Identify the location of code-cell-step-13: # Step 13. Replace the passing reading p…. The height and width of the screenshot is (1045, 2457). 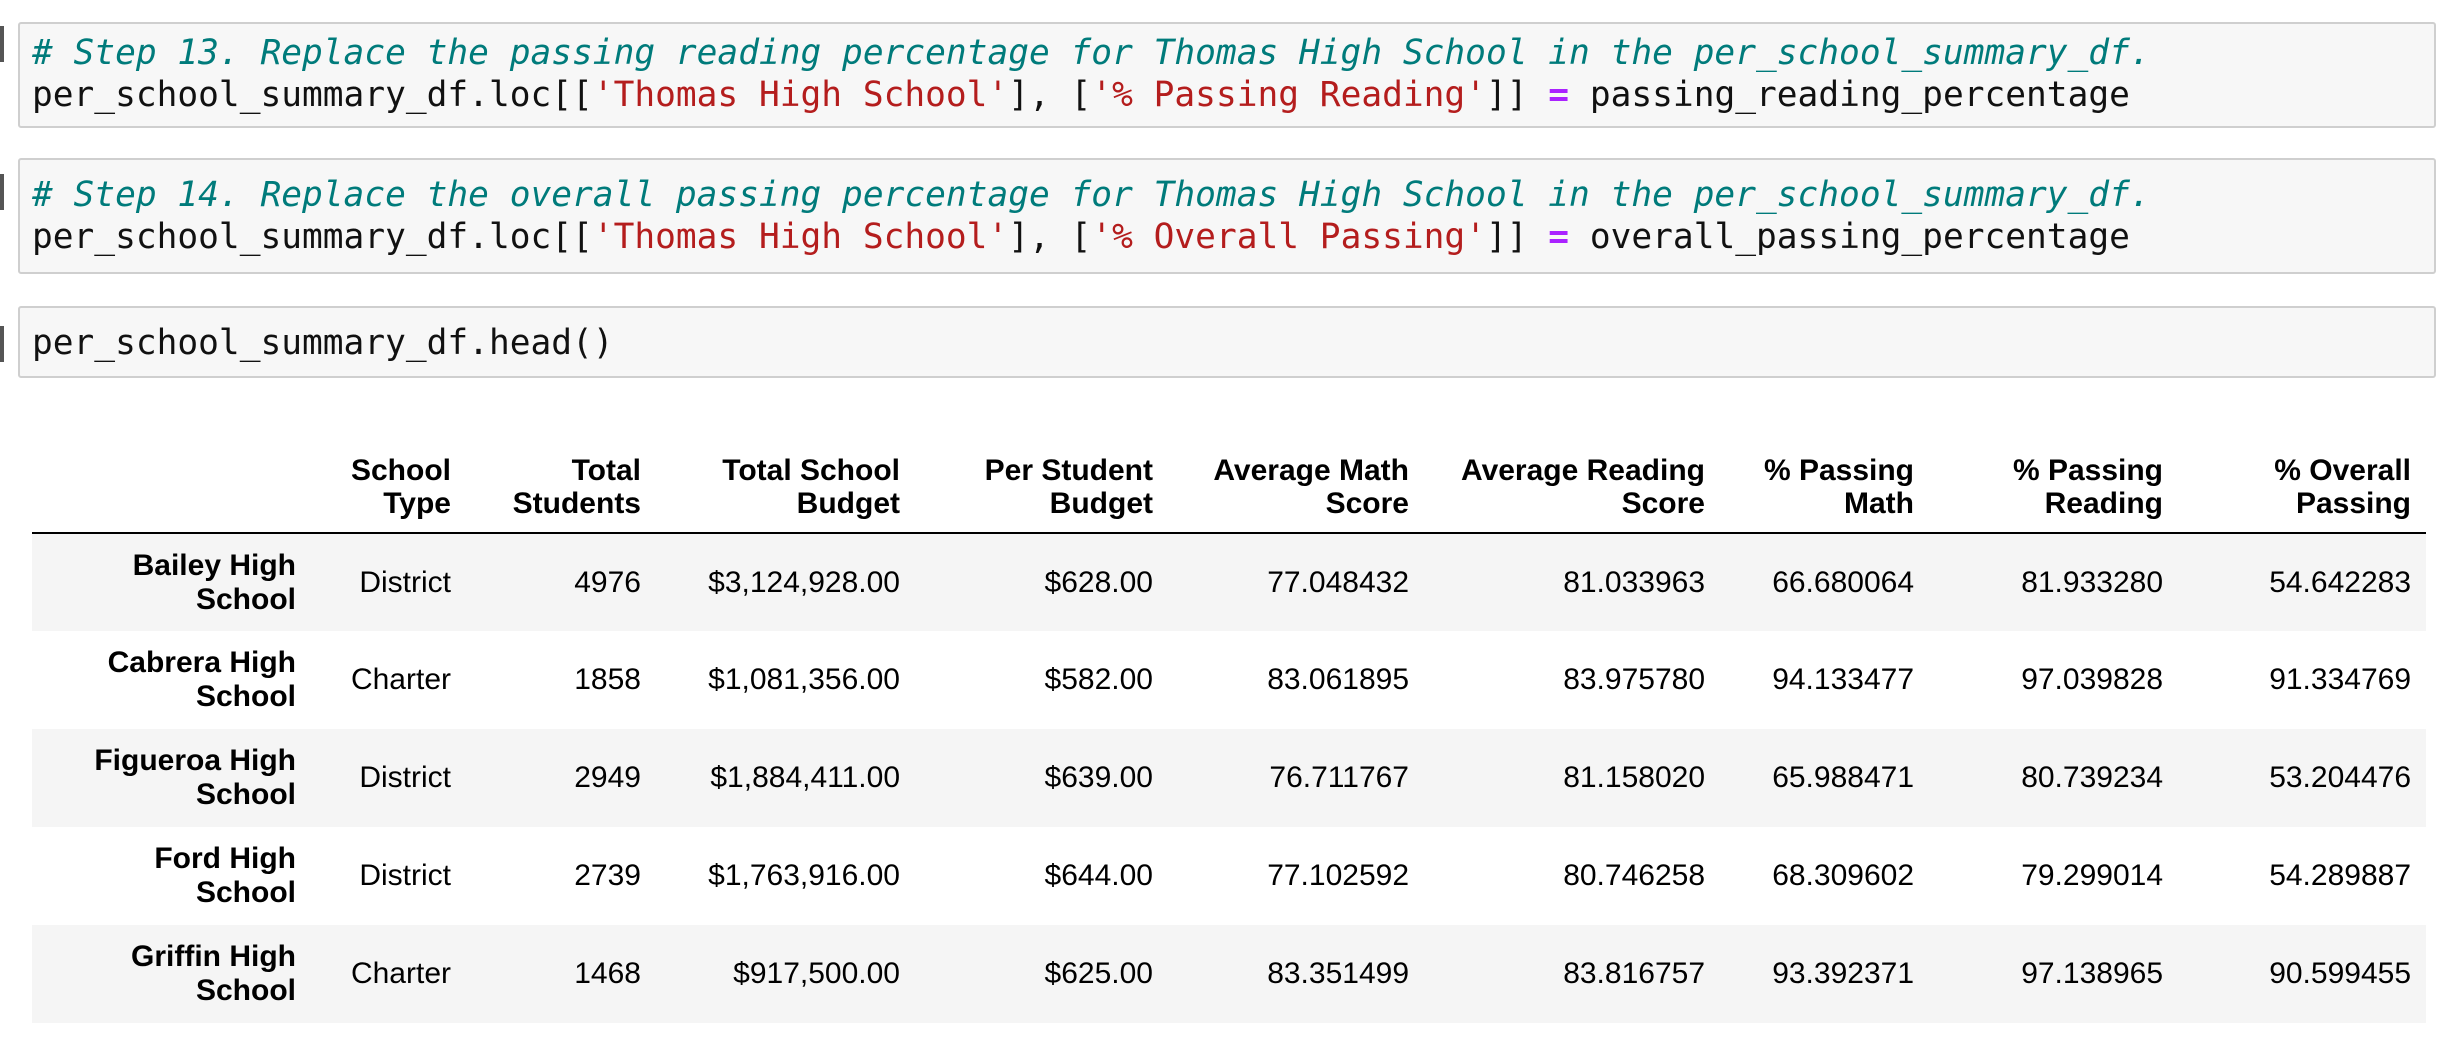
(1227, 75).